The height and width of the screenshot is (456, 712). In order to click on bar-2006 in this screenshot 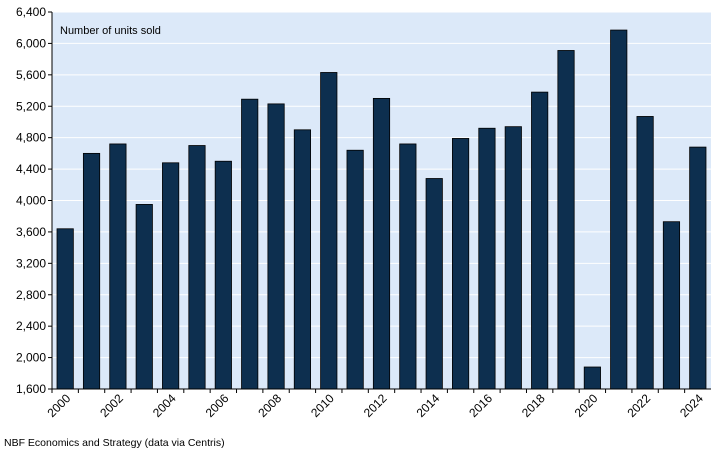, I will do `click(223, 275)`.